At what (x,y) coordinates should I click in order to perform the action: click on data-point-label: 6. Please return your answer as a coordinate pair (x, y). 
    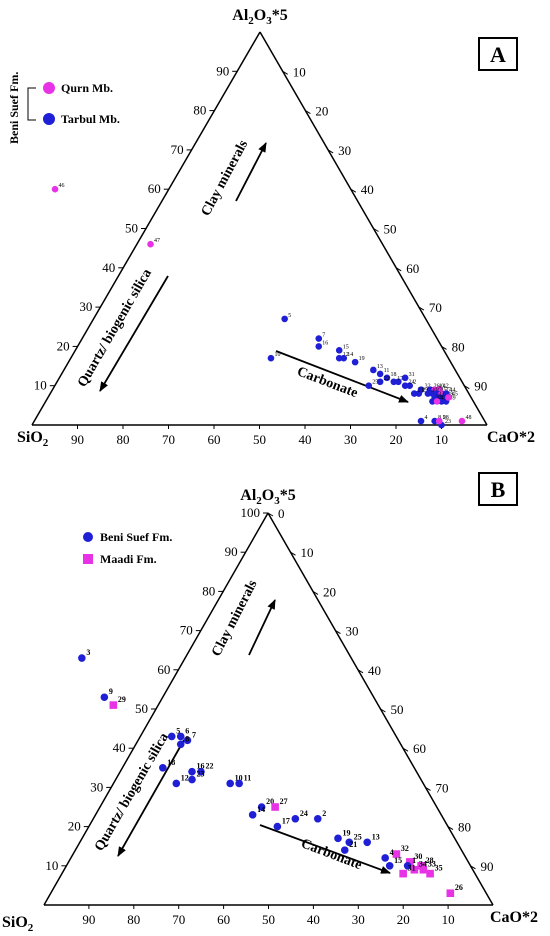
    Looking at the image, I should click on (187, 730).